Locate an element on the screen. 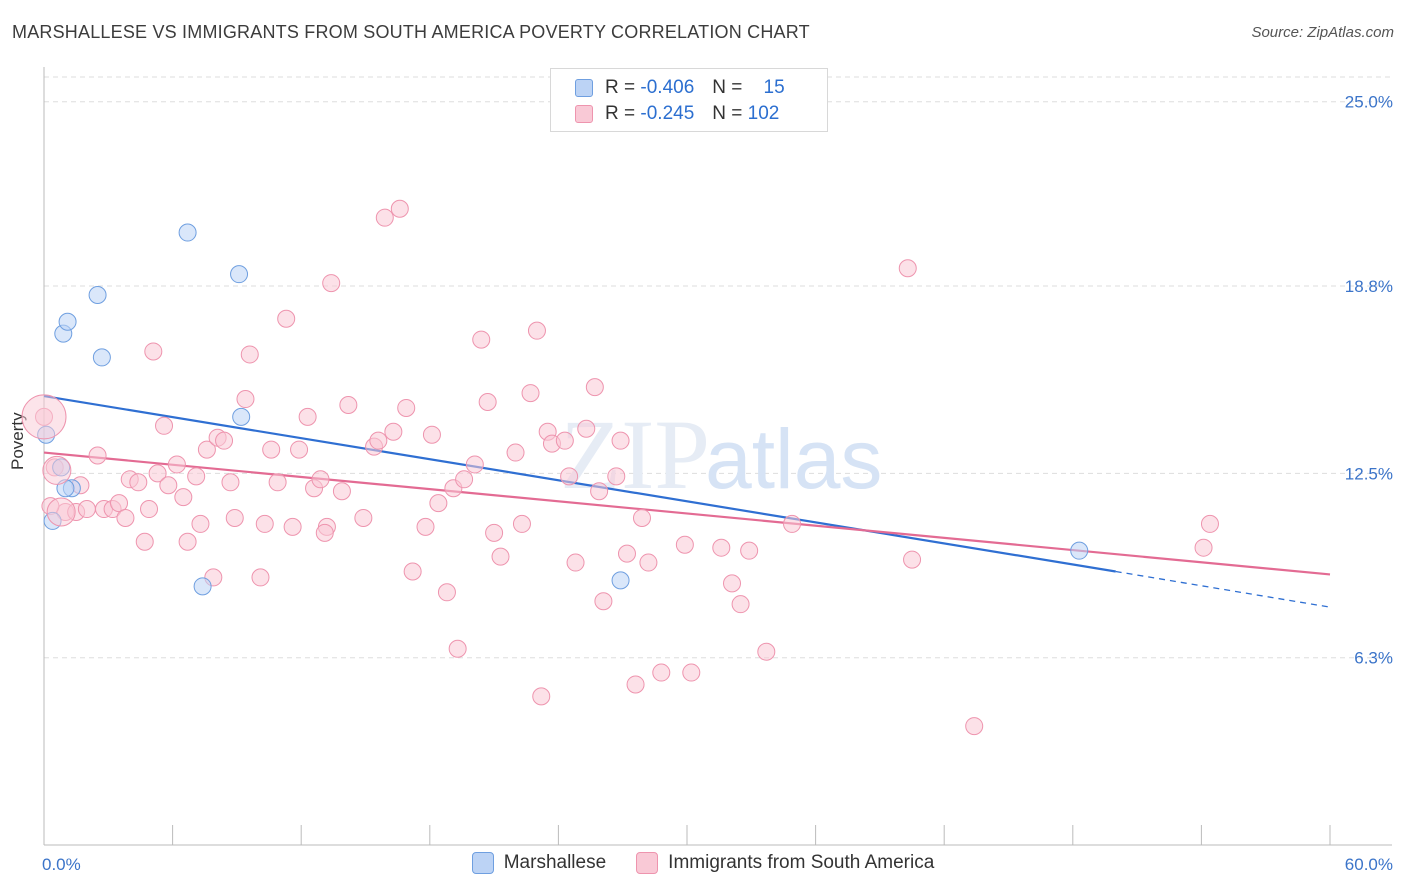 The width and height of the screenshot is (1406, 892). watermark: ZIP atlas is located at coordinates (721, 454).